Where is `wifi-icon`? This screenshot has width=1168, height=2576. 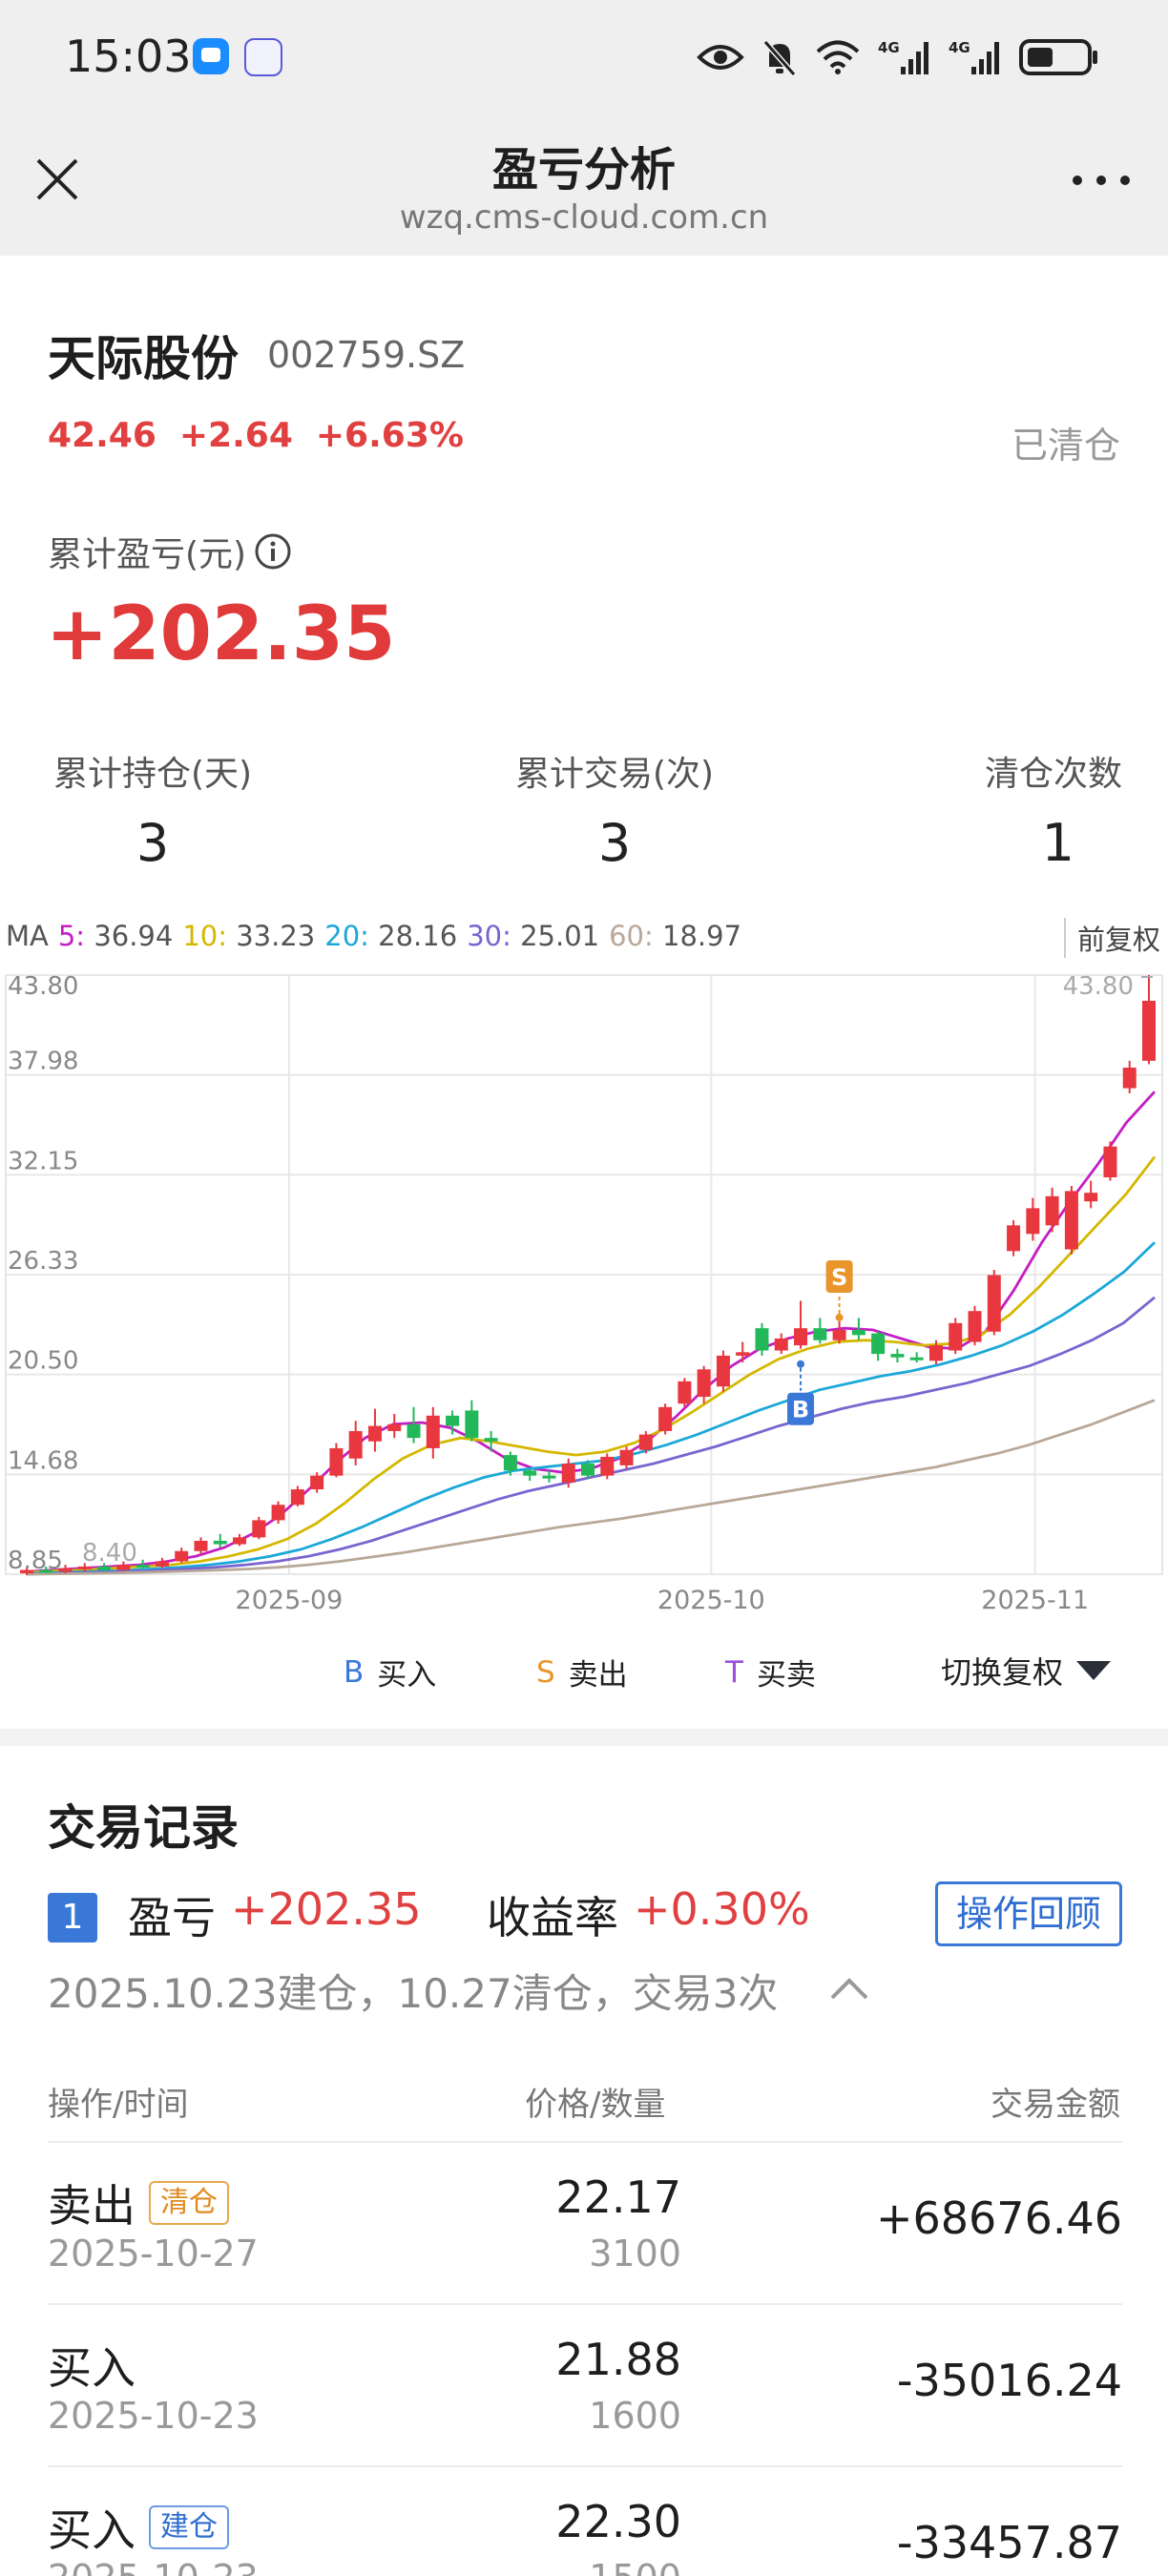 wifi-icon is located at coordinates (838, 57).